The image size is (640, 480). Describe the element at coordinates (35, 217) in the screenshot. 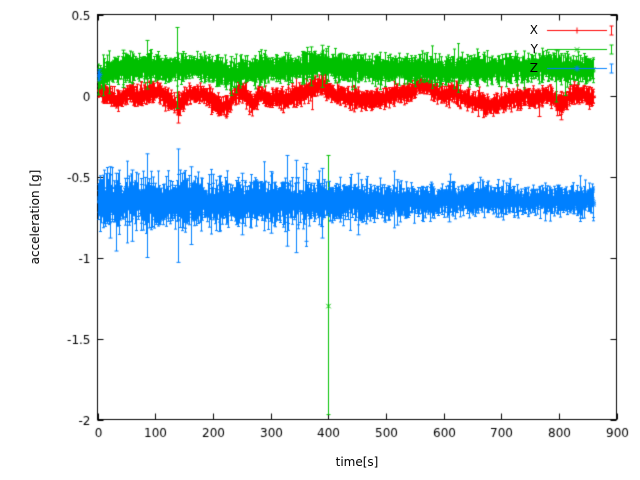

I see `y-axis-label: acceleration [g]` at that location.